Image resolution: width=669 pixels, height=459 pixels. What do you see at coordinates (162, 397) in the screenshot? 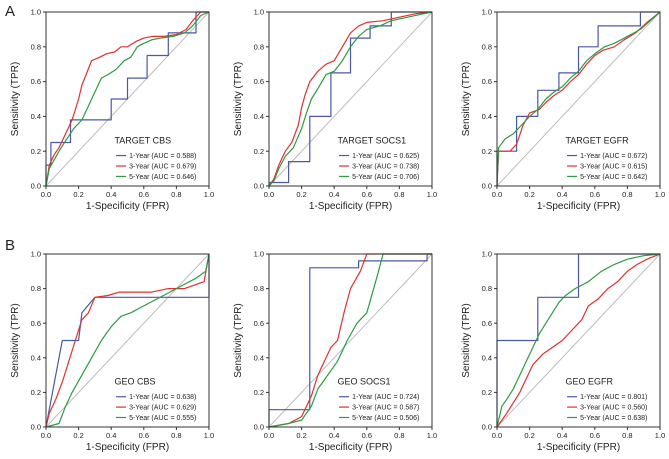
I see `legend-entry: 1-Year (AUC = 0.638)` at bounding box center [162, 397].